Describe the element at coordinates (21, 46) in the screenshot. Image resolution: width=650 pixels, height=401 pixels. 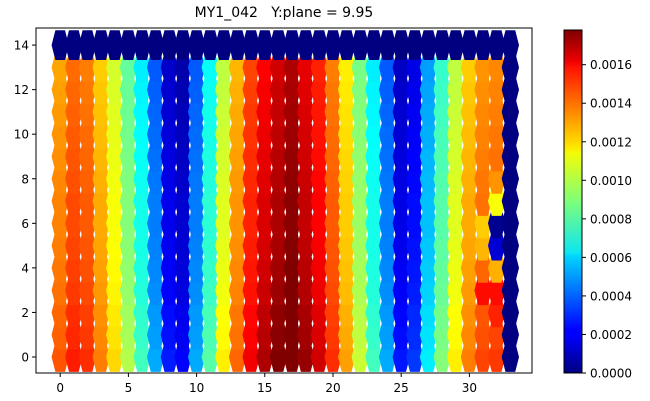
I see `y-tick-label: 14` at that location.